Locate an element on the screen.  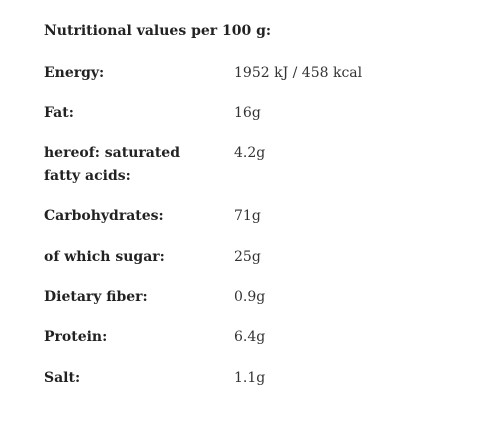
nutrient-value: 25g is located at coordinates (247, 257).